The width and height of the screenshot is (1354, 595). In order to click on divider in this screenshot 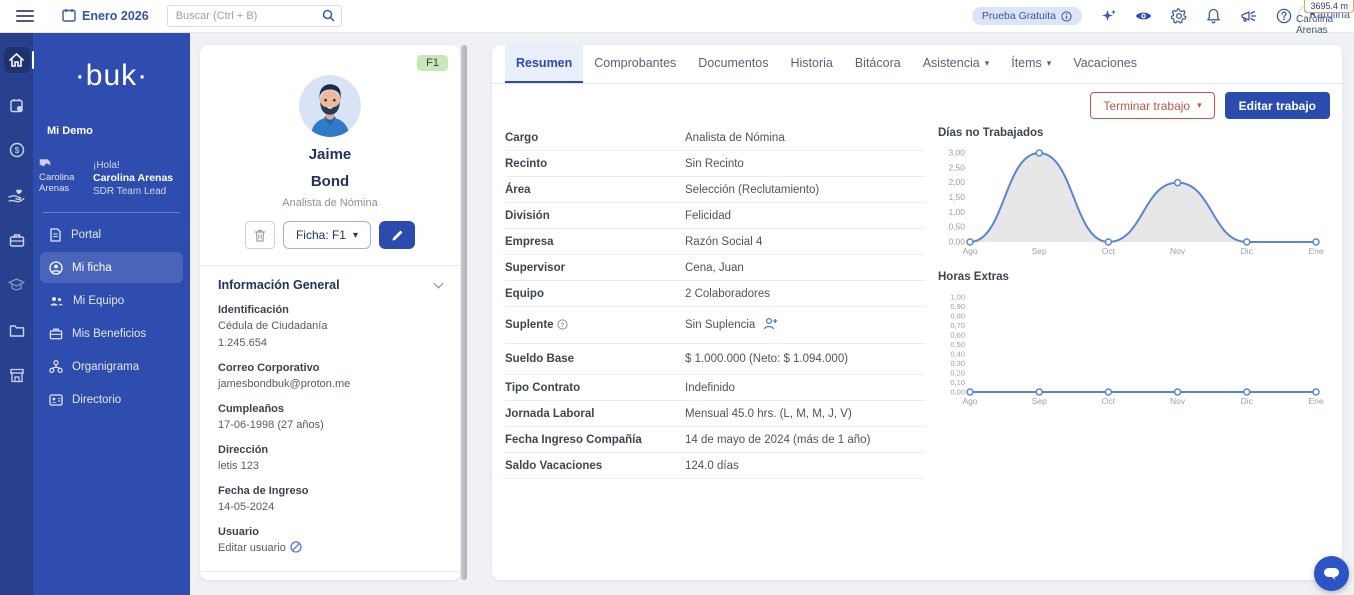, I will do `click(330, 265)`.